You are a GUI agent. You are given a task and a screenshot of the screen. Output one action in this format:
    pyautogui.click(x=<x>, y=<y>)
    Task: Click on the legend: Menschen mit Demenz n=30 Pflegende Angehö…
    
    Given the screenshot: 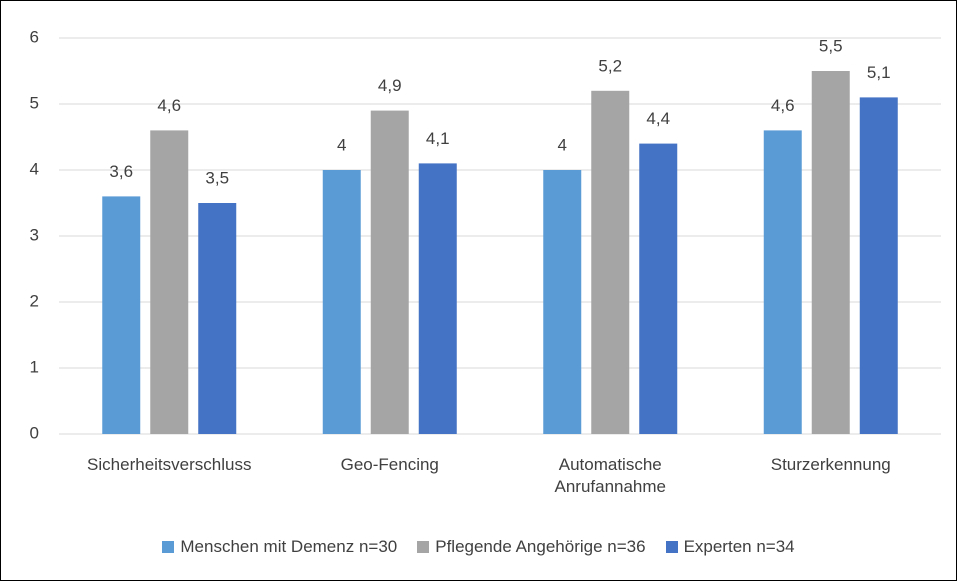 What is the action you would take?
    pyautogui.click(x=478, y=547)
    